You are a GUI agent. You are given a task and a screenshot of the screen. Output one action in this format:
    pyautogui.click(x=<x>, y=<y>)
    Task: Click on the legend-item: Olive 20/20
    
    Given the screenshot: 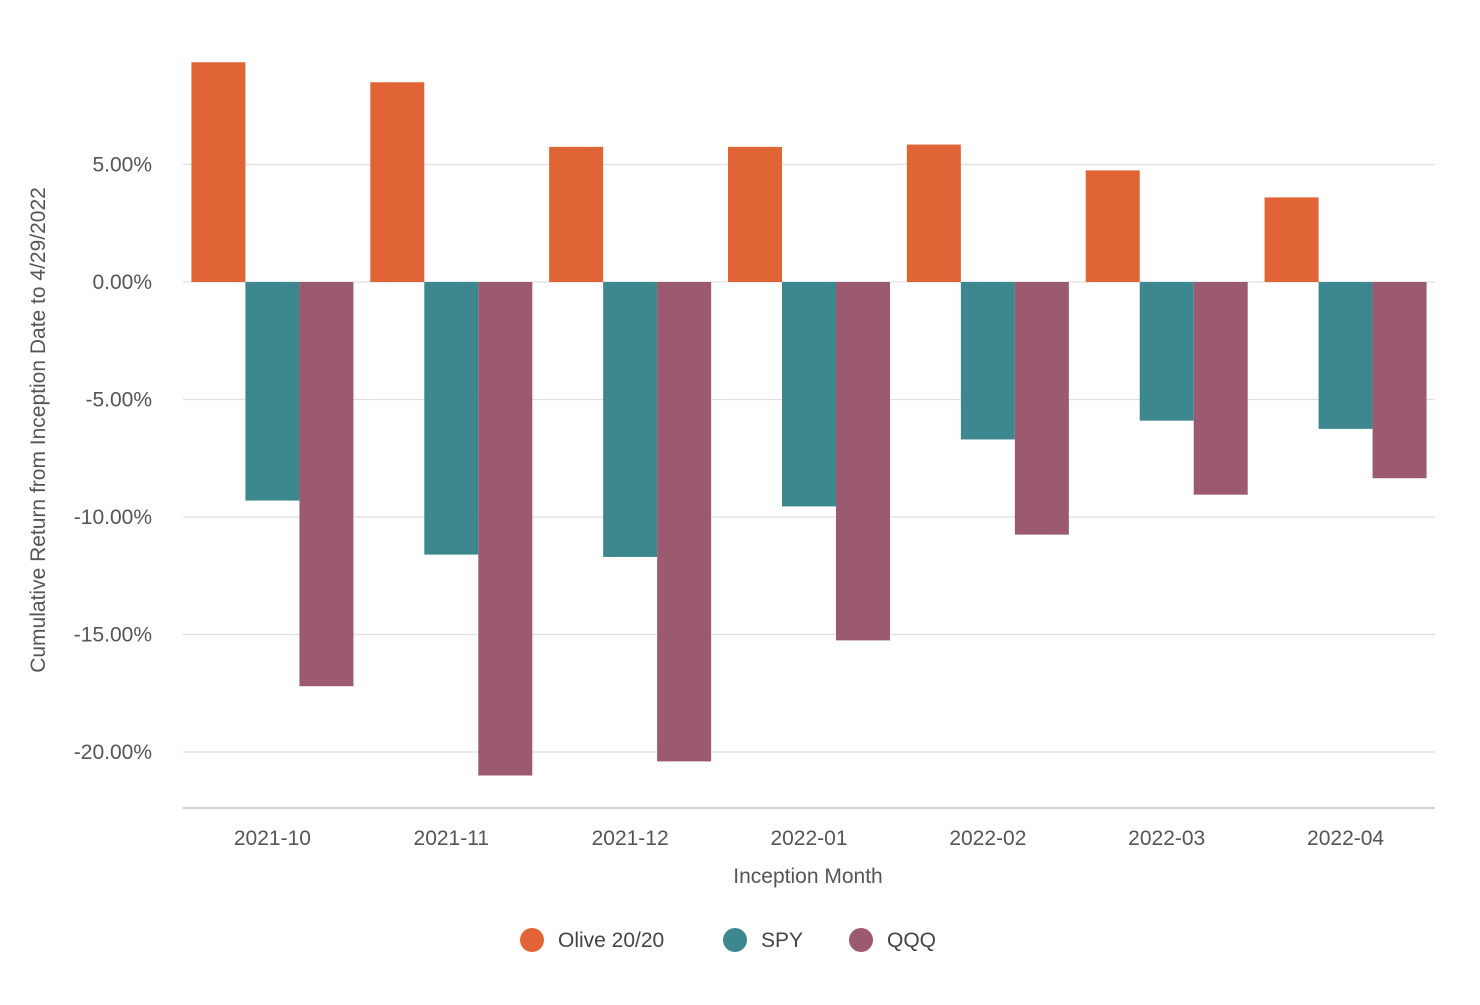 What is the action you would take?
    pyautogui.click(x=592, y=940)
    